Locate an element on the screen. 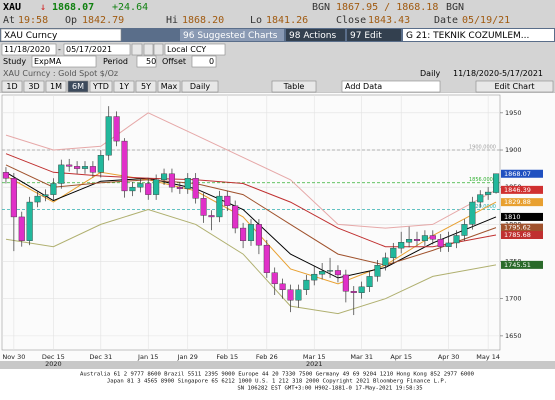 The image size is (555, 400). button-label: 1D is located at coordinates (11, 86).